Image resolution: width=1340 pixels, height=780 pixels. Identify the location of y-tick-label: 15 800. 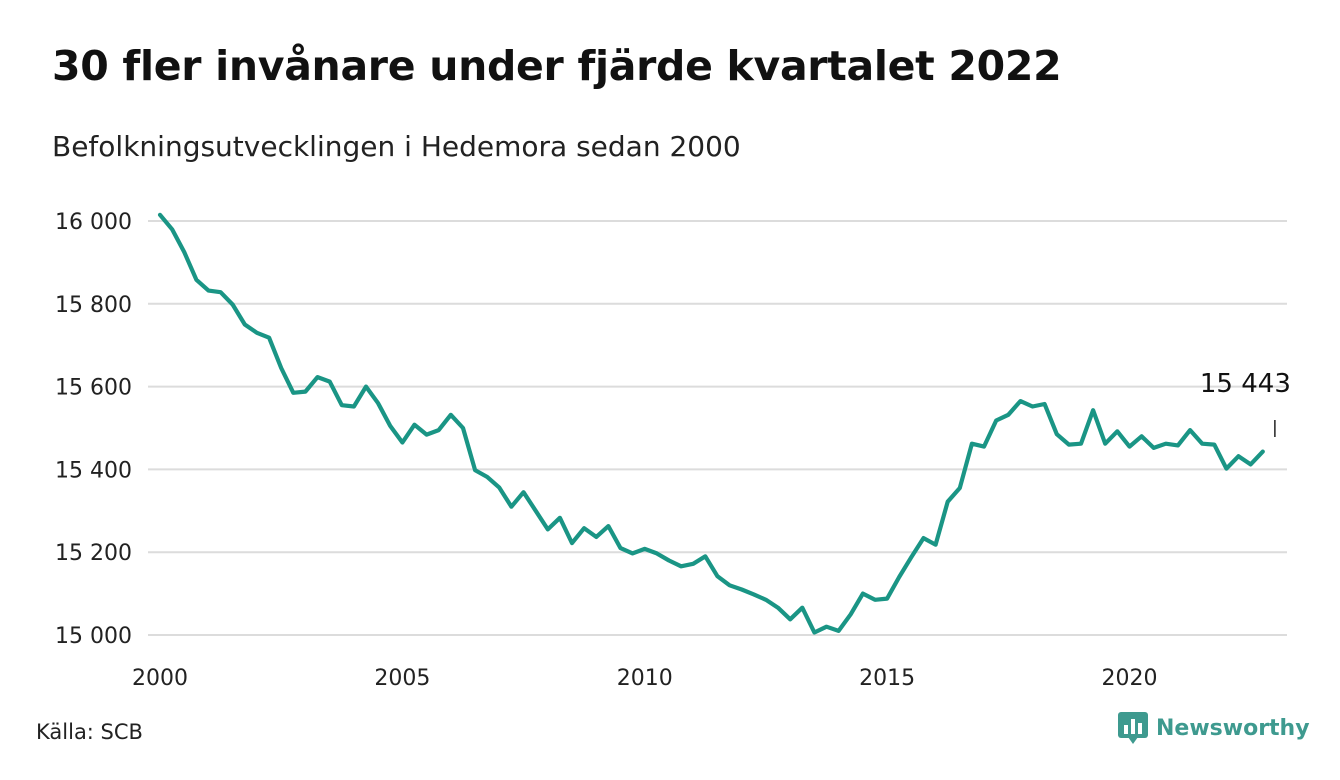
(93, 305).